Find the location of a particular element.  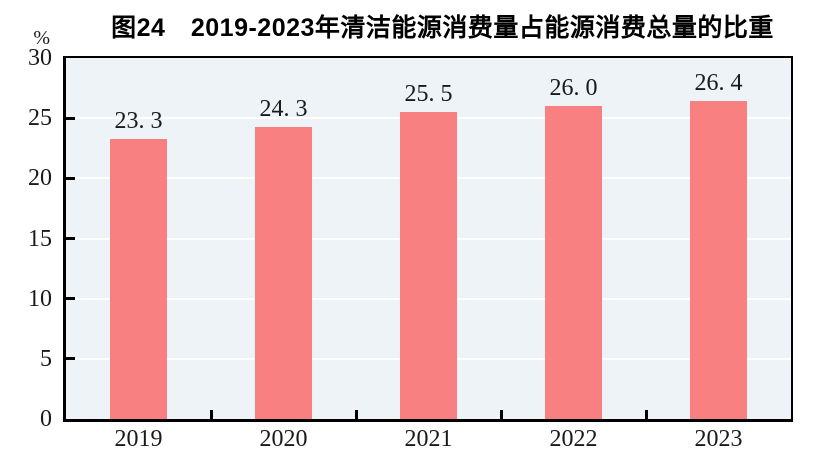

x-tick-label: 2020 is located at coordinates (283, 439).